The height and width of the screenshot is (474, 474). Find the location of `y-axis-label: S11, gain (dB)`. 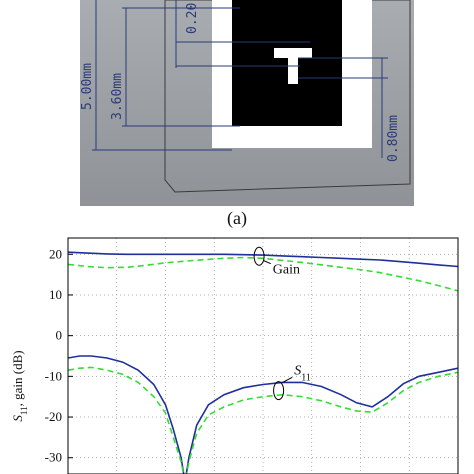

y-axis-label: S11, gain (dB) is located at coordinates (19, 385).